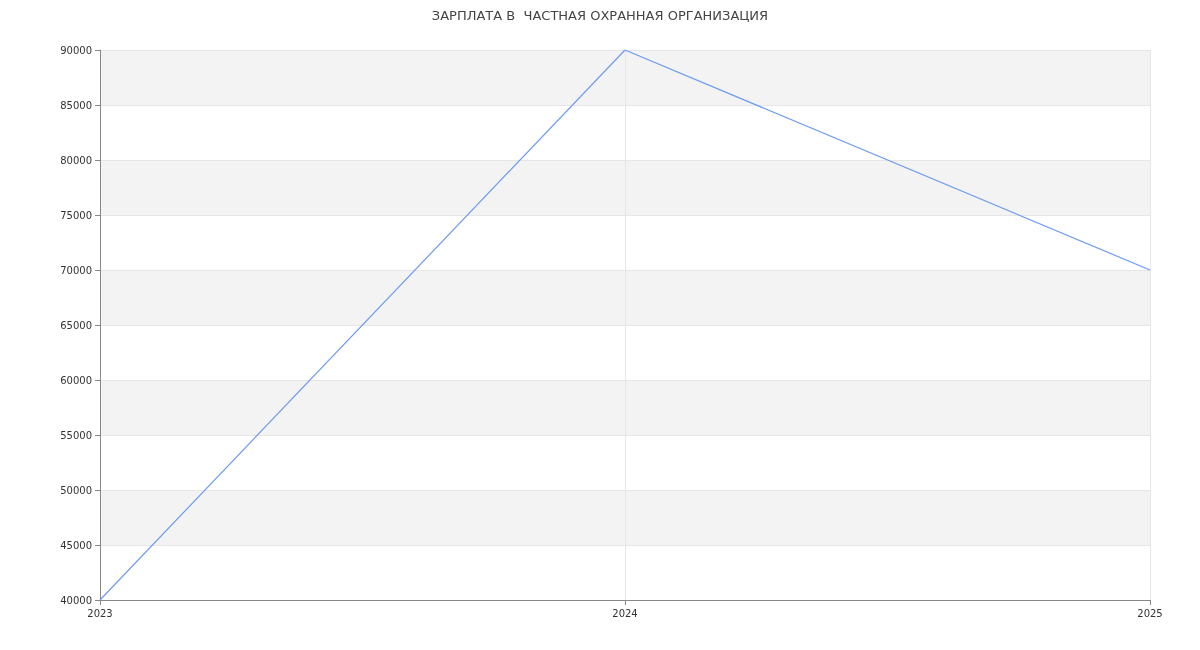 This screenshot has height=650, width=1200. I want to click on y-tick-label: 40000, so click(76, 600).